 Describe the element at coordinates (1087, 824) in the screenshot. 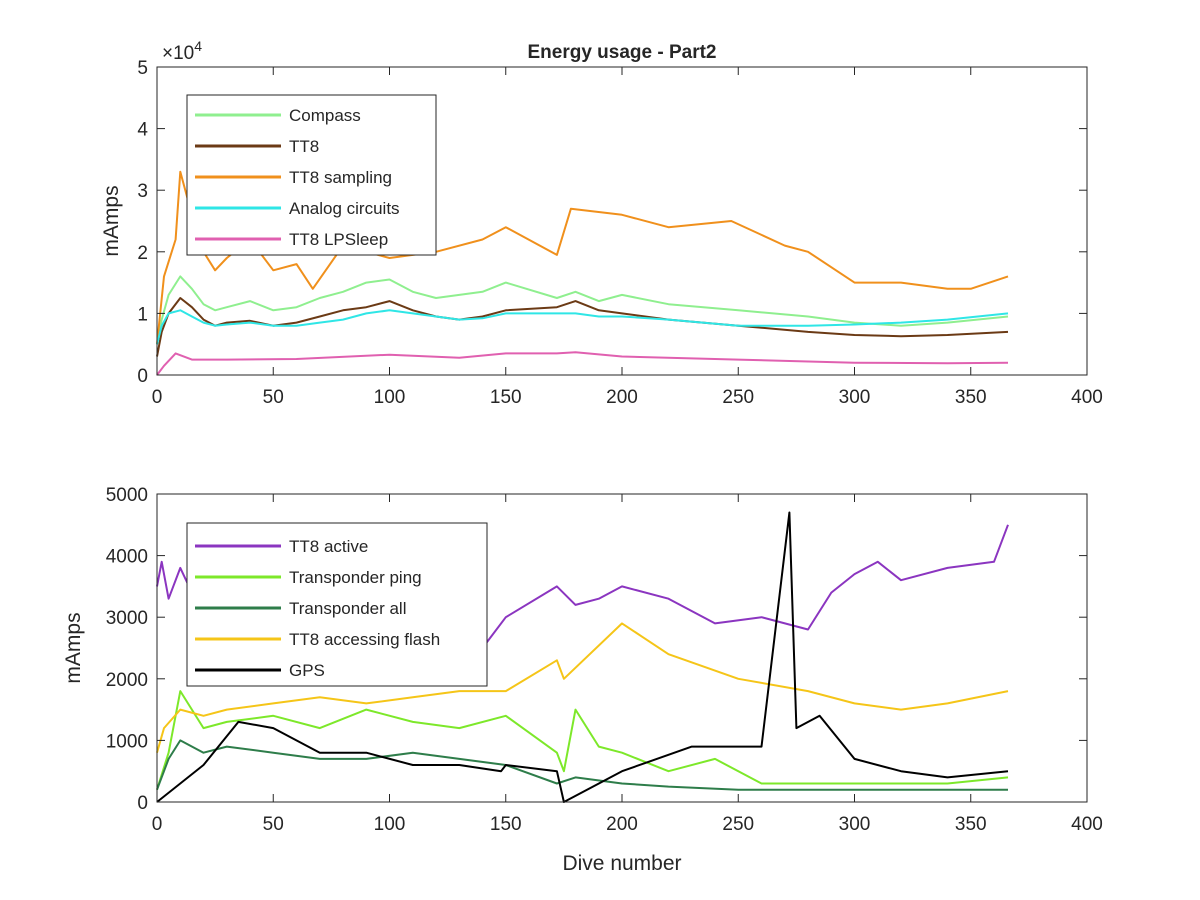

I see `bottom-x-tick-label: 400` at that location.